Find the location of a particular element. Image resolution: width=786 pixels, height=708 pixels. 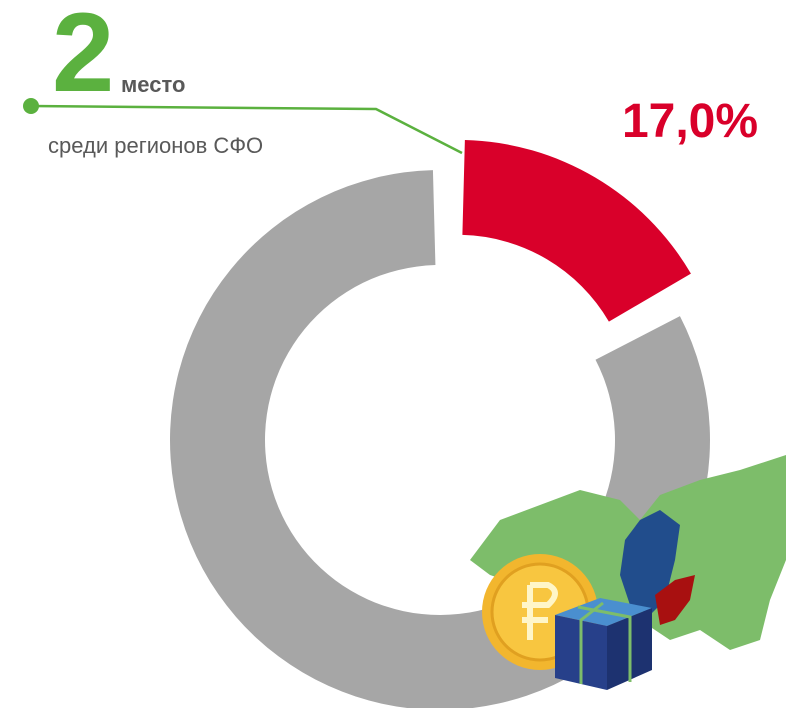

map-highlight is located at coordinates (675, 600).